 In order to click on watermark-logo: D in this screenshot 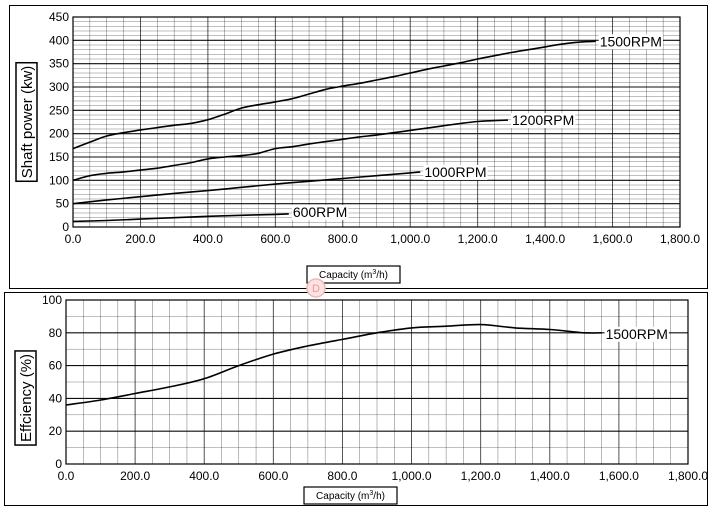, I will do `click(316, 288)`.